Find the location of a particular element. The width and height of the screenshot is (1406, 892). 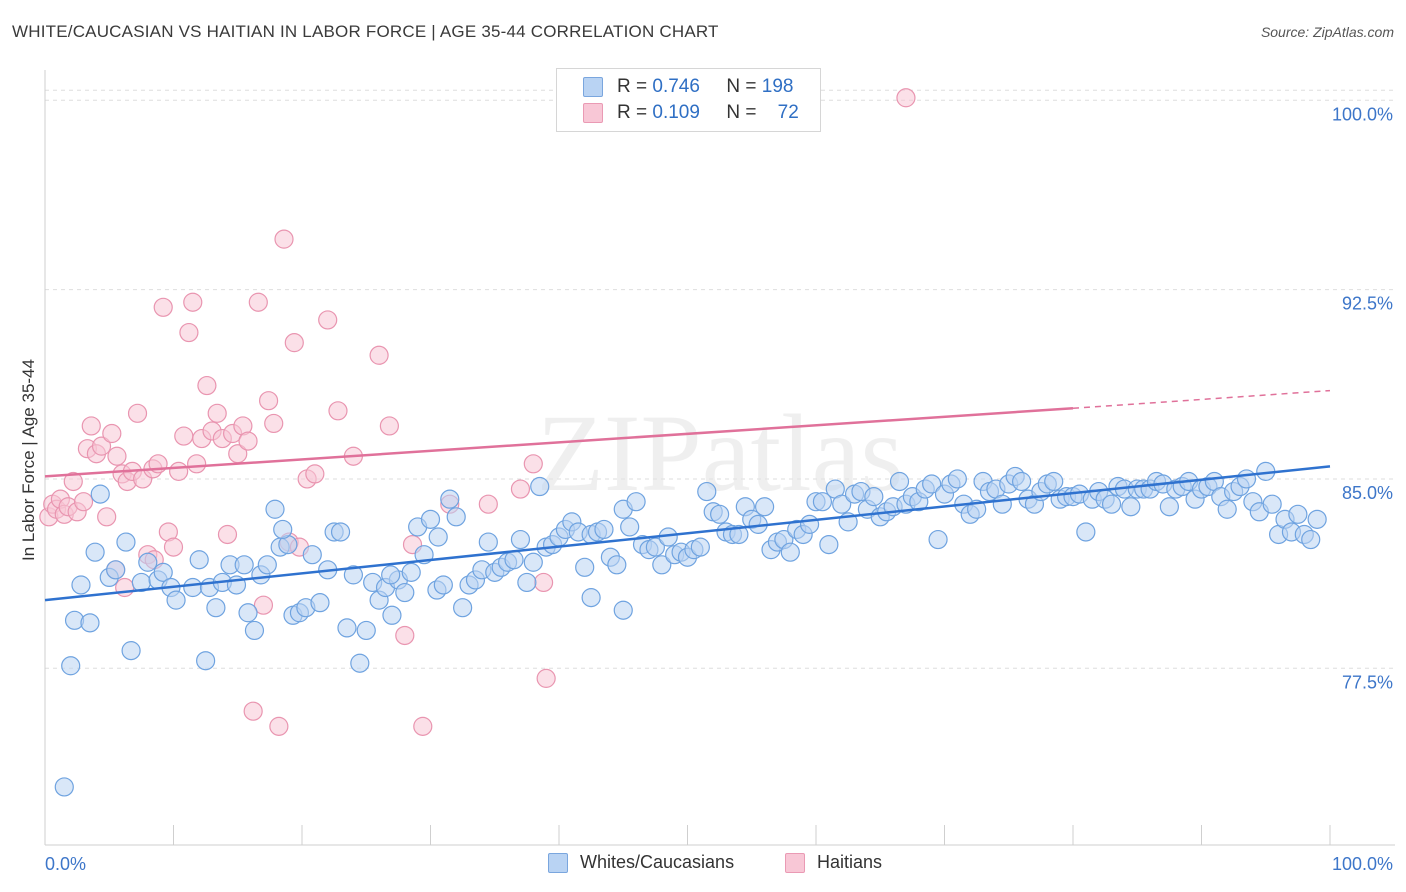

bottom-legend-label: Whites/Caucasians is located at coordinates (657, 862).